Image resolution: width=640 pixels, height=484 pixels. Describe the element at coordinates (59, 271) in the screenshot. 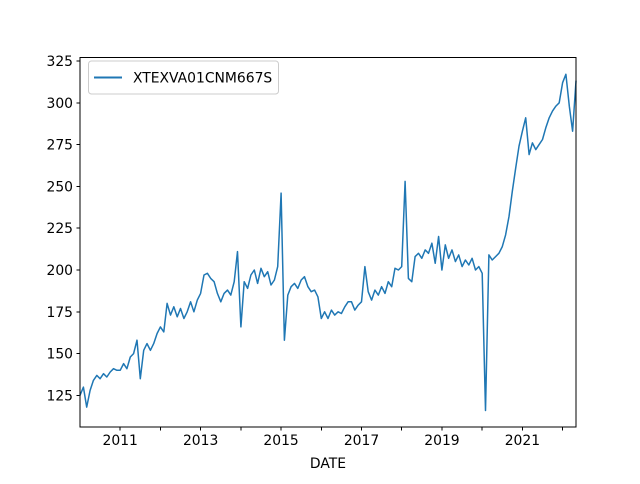

I see `y-tick-label: 200` at that location.